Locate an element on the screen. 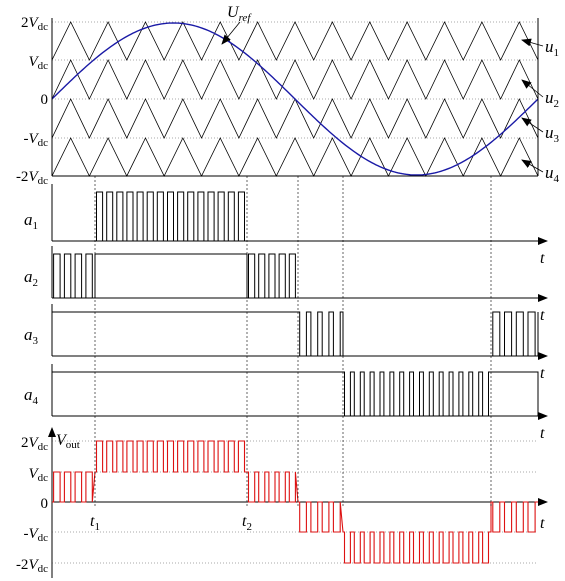 The width and height of the screenshot is (565, 581). carrier-label-u4: u4 is located at coordinates (552, 174).